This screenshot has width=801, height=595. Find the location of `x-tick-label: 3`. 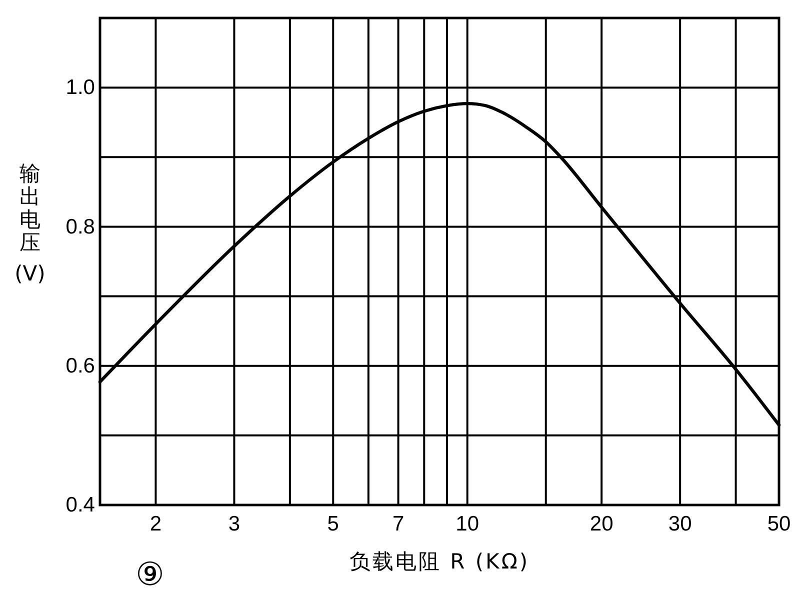

x-tick-label: 3 is located at coordinates (234, 524).